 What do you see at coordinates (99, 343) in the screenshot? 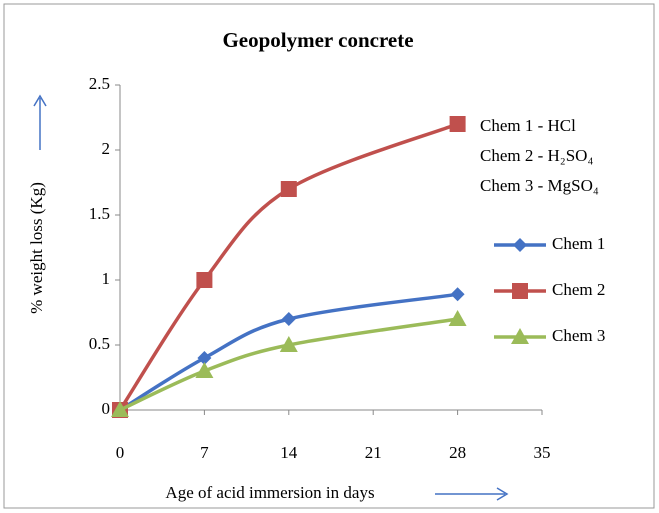
I see `y-tick-label: 0.5` at bounding box center [99, 343].